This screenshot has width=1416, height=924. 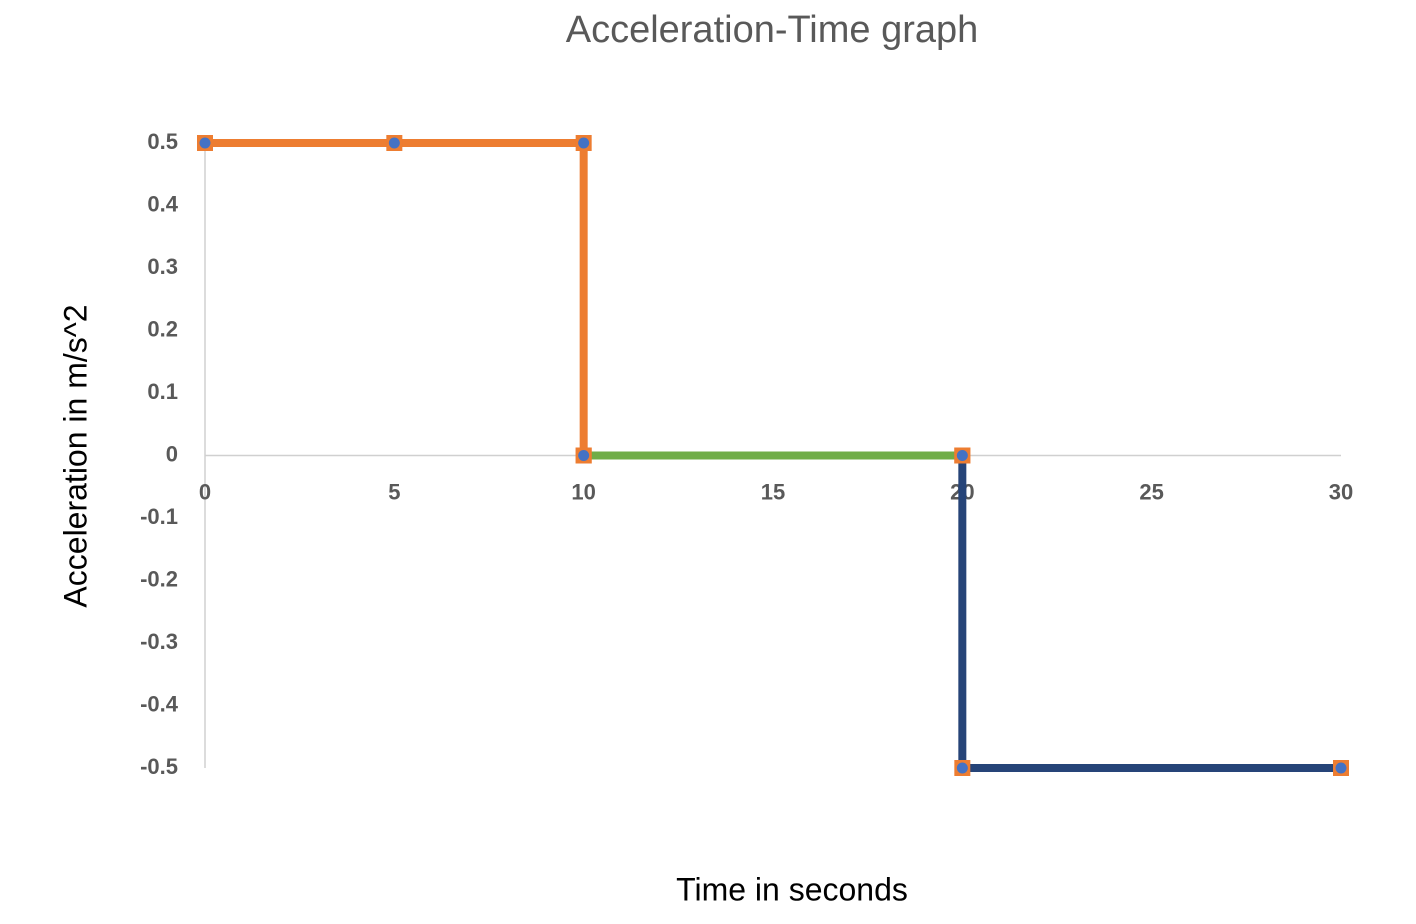 I want to click on y-tick-label: 0.1, so click(x=162, y=391).